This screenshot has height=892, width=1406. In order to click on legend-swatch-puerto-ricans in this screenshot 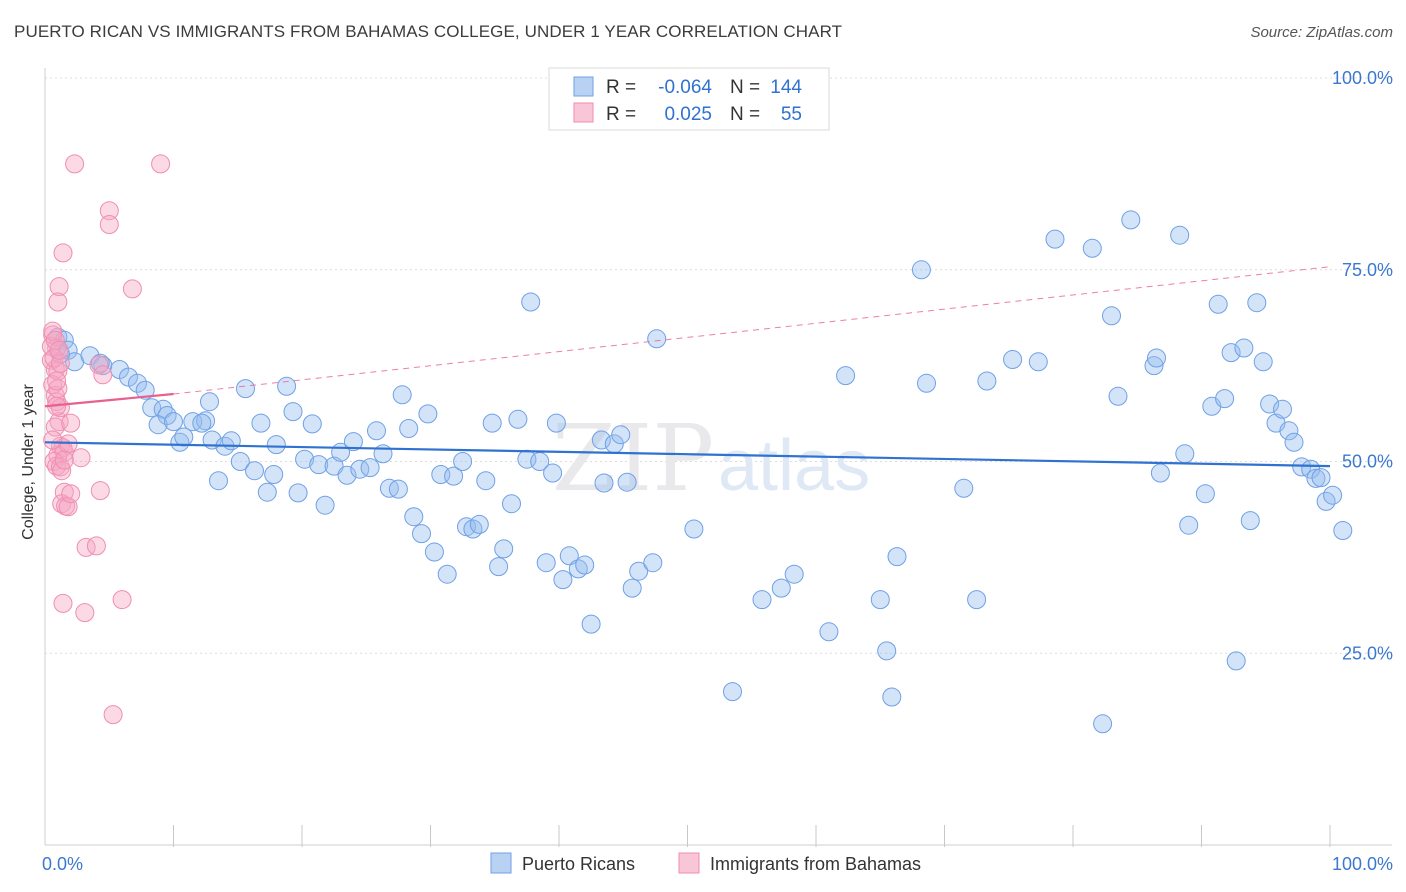, I will do `click(583, 86)`.